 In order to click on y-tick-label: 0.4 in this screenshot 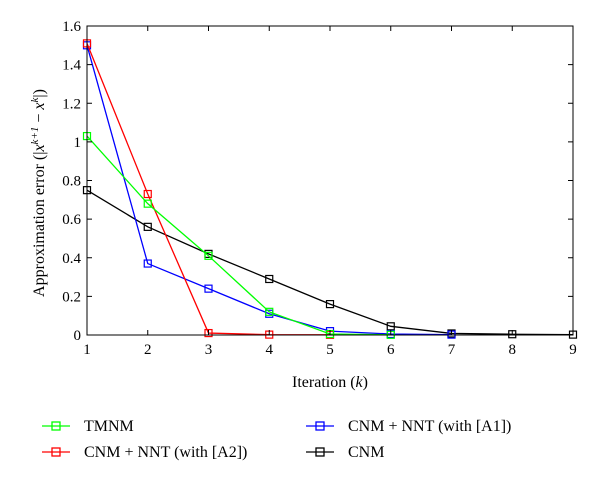, I will do `click(71, 259)`.